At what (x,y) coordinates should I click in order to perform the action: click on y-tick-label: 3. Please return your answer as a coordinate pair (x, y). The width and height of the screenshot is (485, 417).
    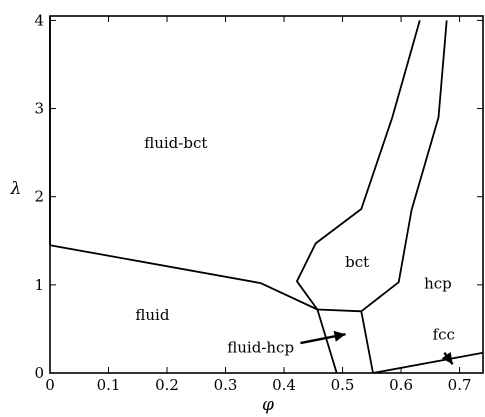
    Looking at the image, I should click on (39, 109).